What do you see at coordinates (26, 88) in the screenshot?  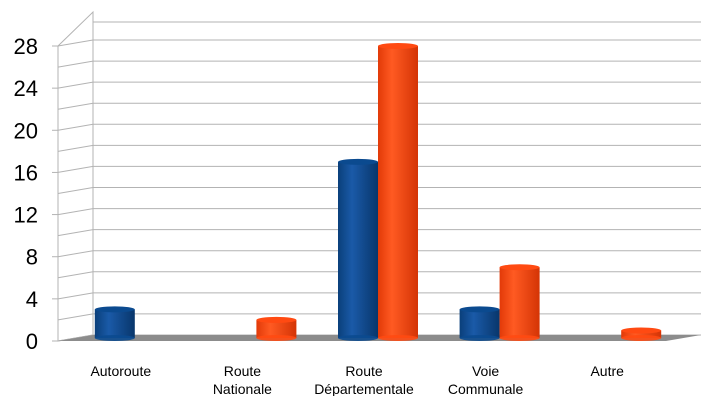 I see `y-tick-label: 24` at bounding box center [26, 88].